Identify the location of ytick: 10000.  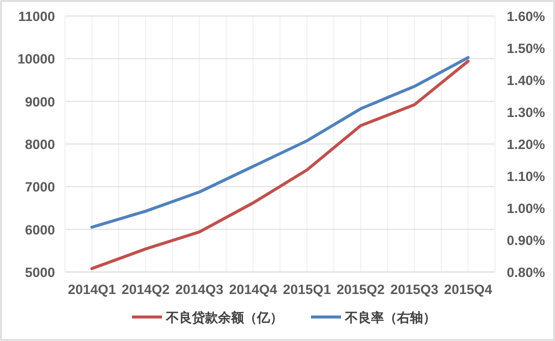
(36, 59).